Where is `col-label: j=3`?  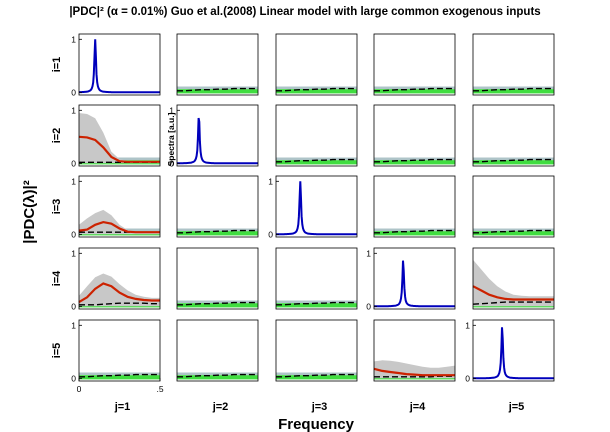 col-label: j=3 is located at coordinates (319, 407).